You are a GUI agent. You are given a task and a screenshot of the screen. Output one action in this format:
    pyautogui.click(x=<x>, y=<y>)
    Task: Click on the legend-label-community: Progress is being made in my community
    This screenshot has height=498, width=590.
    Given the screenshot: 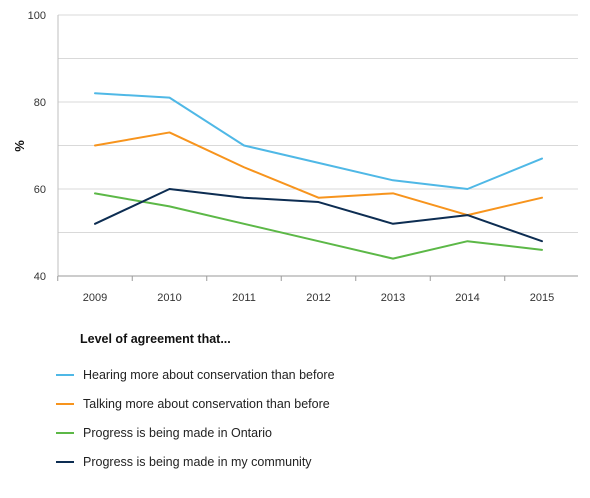 What is the action you would take?
    pyautogui.click(x=197, y=461)
    